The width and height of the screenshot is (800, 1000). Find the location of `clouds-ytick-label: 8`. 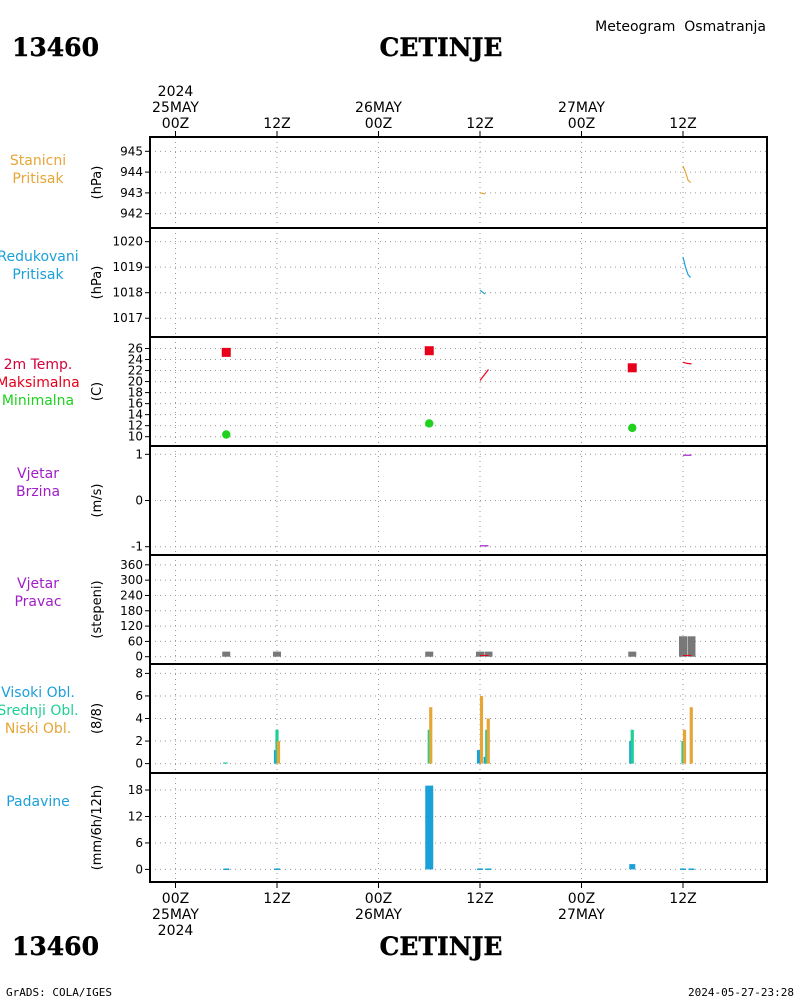

clouds-ytick-label: 8 is located at coordinates (139, 673).